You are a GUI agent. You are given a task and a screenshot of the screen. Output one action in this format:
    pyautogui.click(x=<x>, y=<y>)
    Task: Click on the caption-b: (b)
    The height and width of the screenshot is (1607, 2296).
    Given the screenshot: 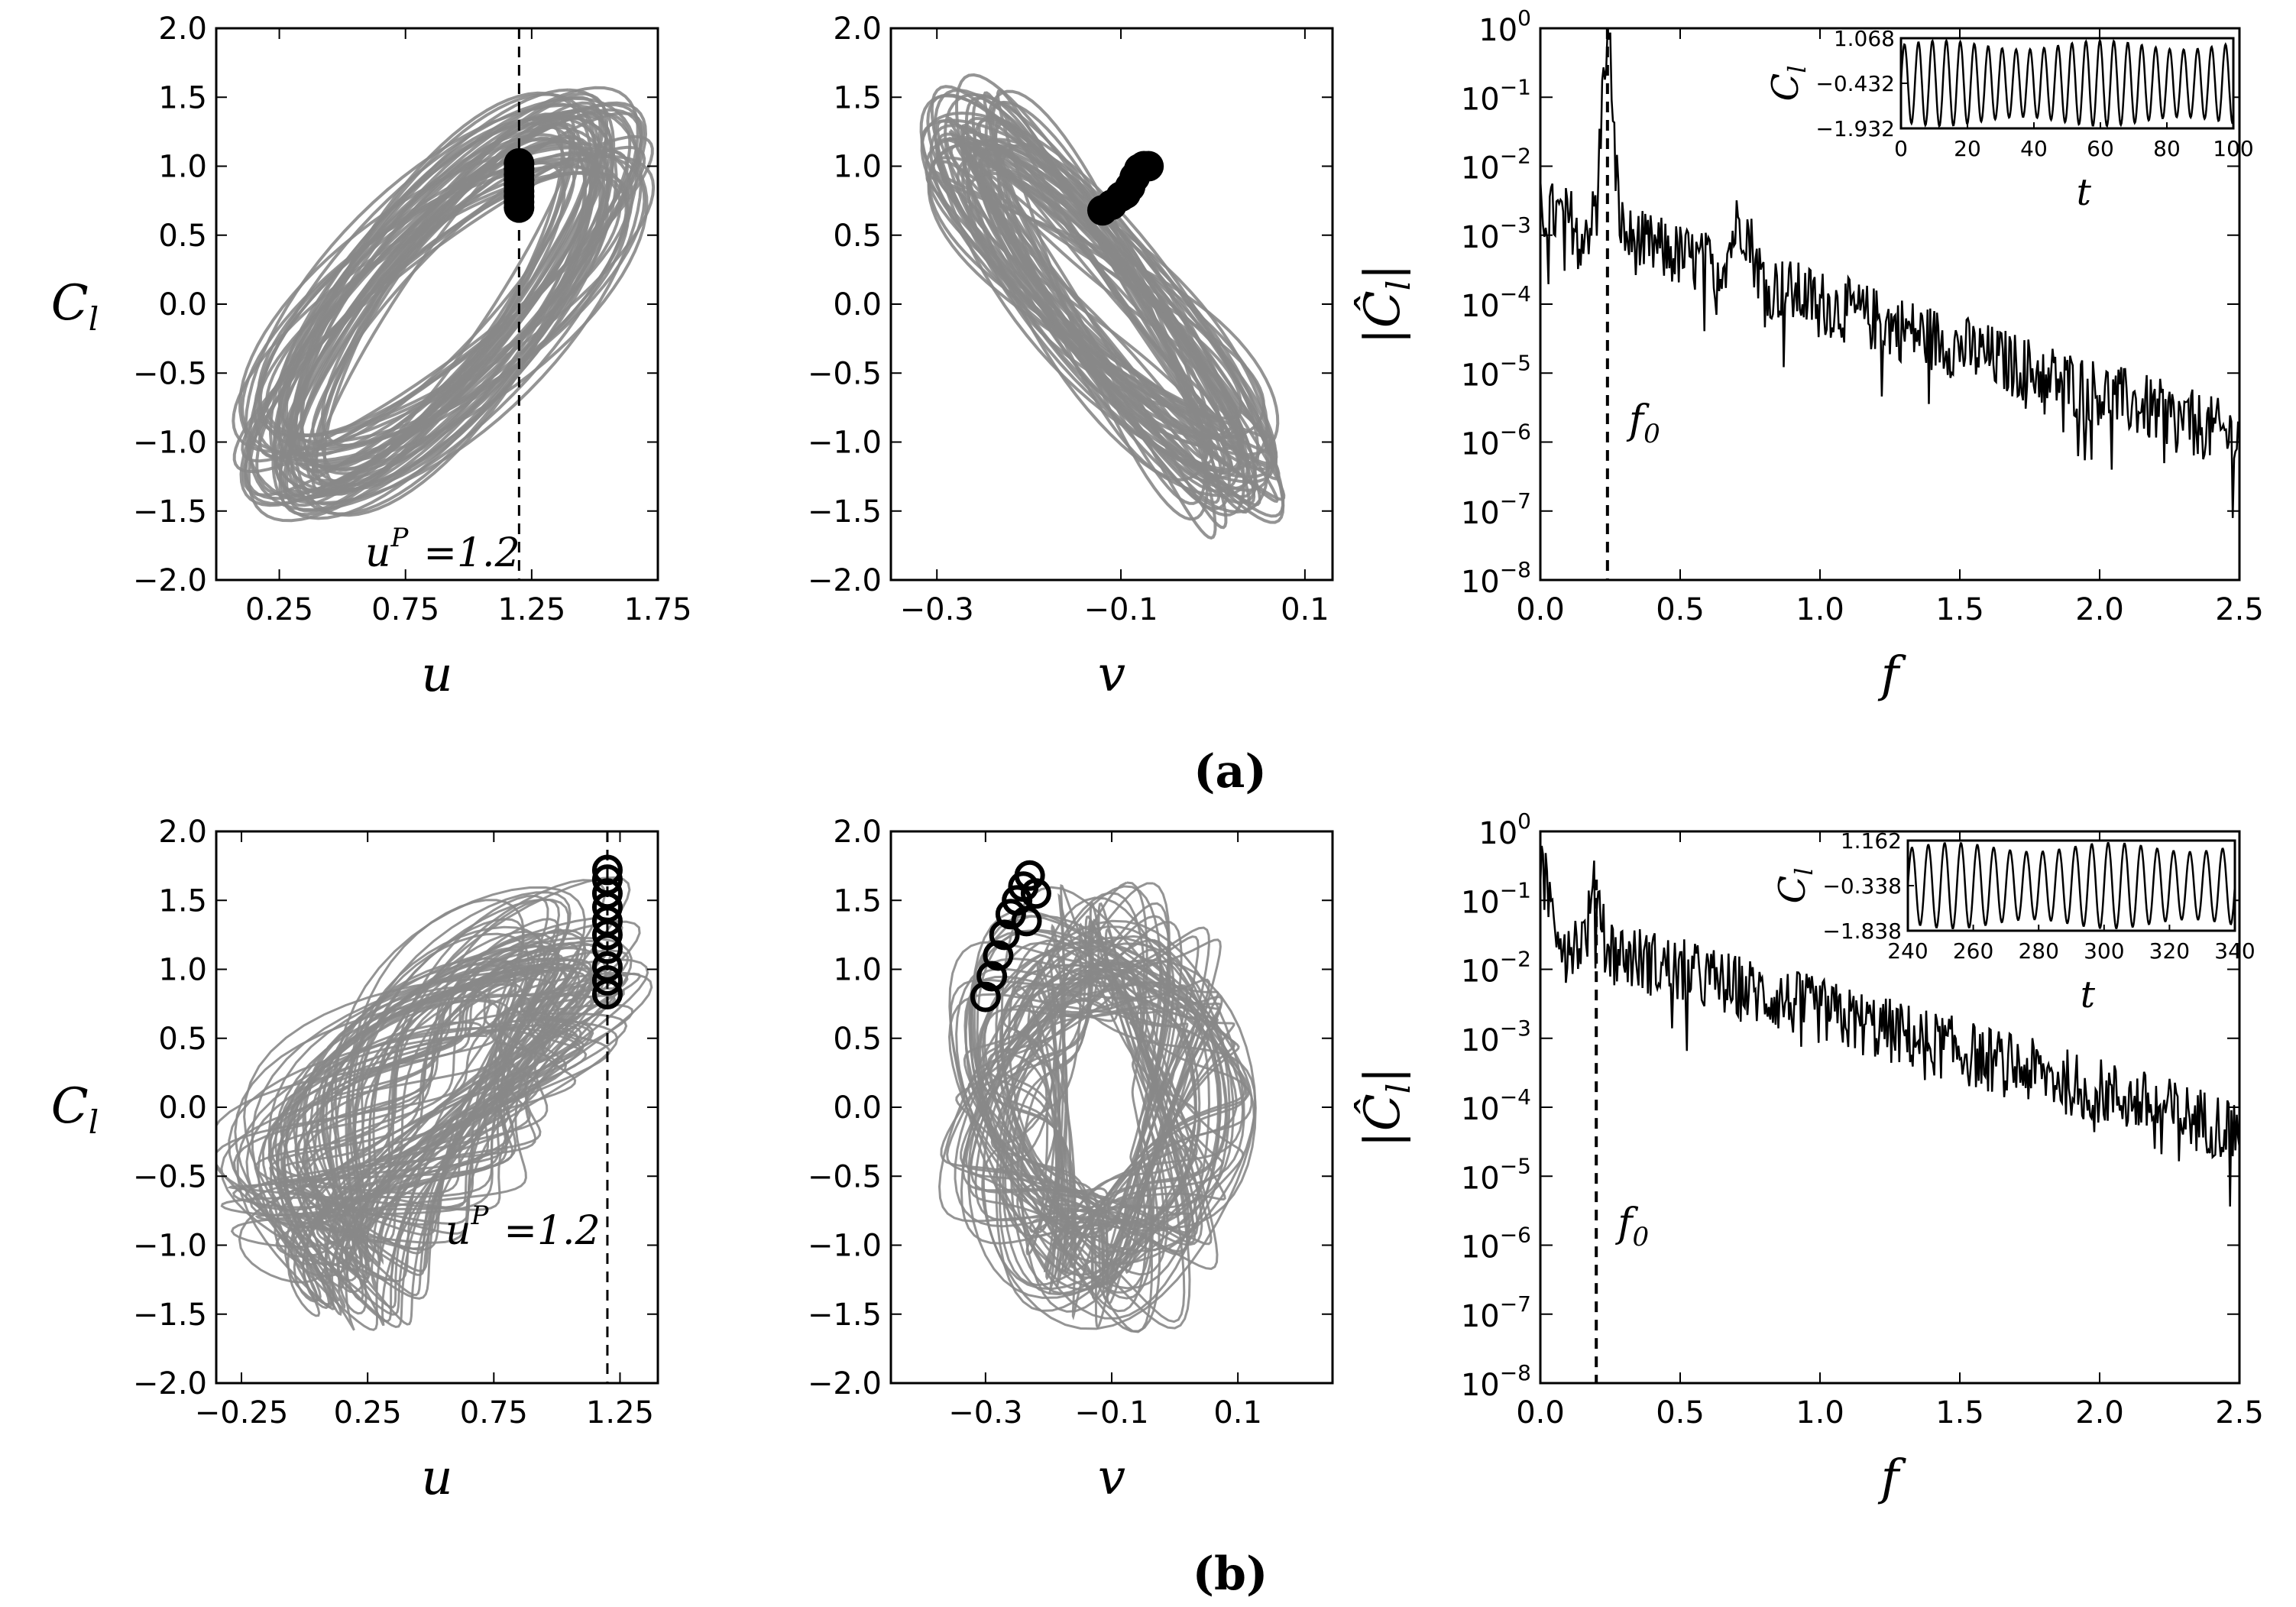 What is the action you would take?
    pyautogui.click(x=1230, y=1574)
    